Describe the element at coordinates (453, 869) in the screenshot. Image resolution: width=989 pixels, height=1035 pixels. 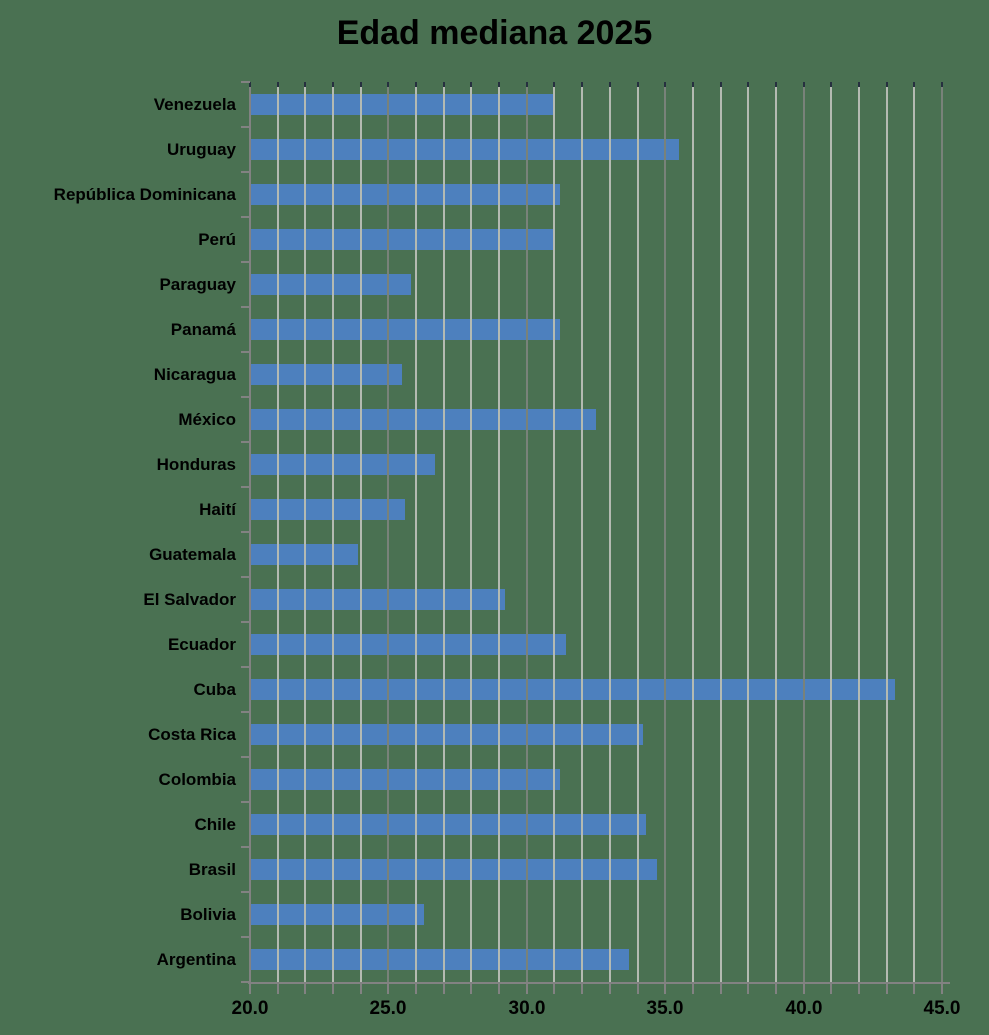
I see `bar-brasil` at that location.